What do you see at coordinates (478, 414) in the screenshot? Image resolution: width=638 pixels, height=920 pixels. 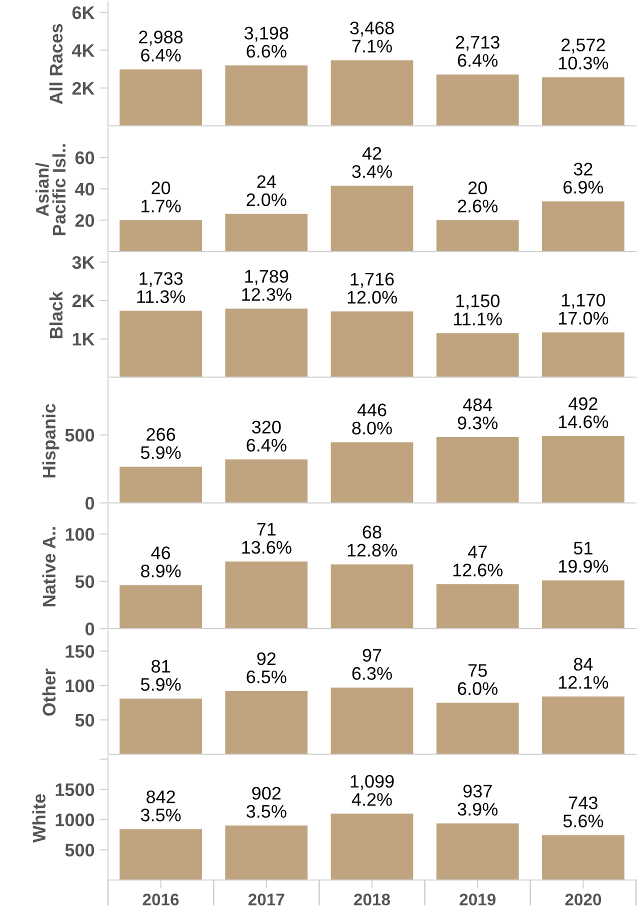 I see `data-label: 484 9.3%` at bounding box center [478, 414].